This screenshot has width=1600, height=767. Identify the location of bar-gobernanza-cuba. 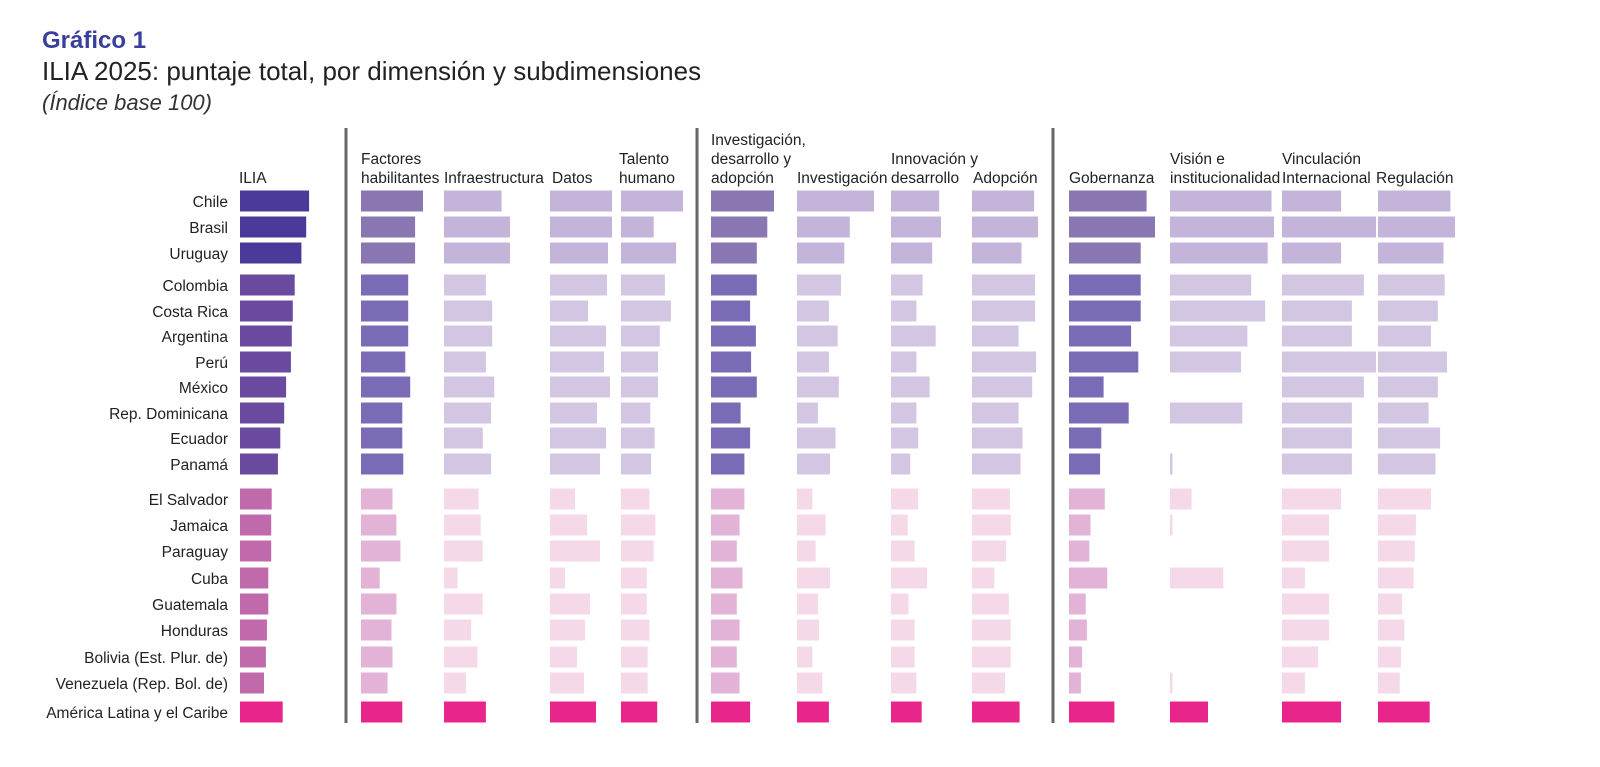
(1088, 578).